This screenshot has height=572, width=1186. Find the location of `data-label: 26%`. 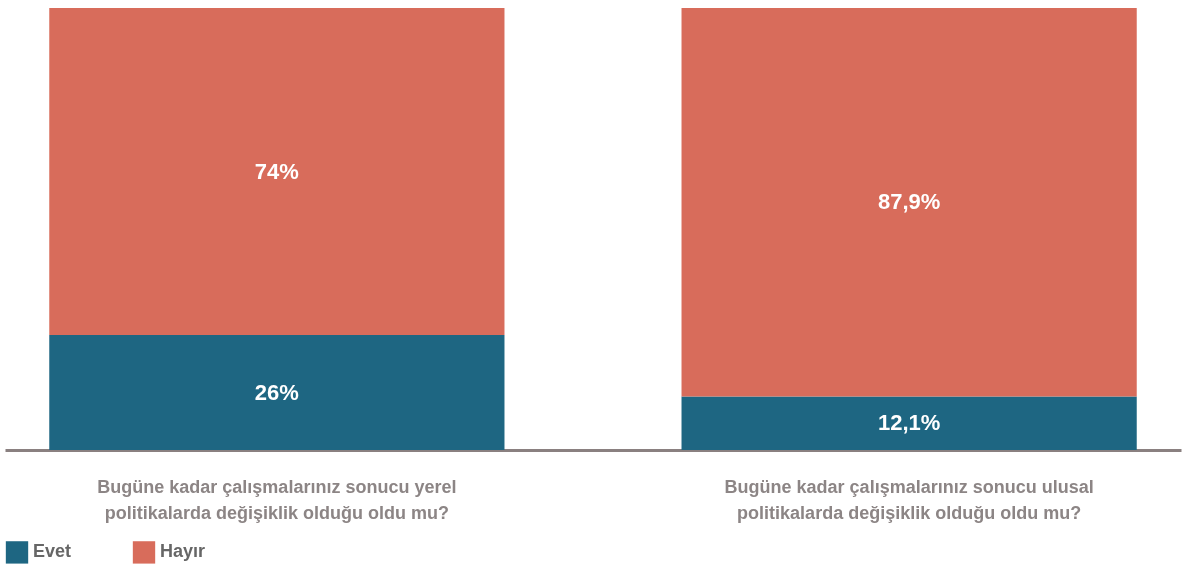

data-label: 26% is located at coordinates (276, 392).